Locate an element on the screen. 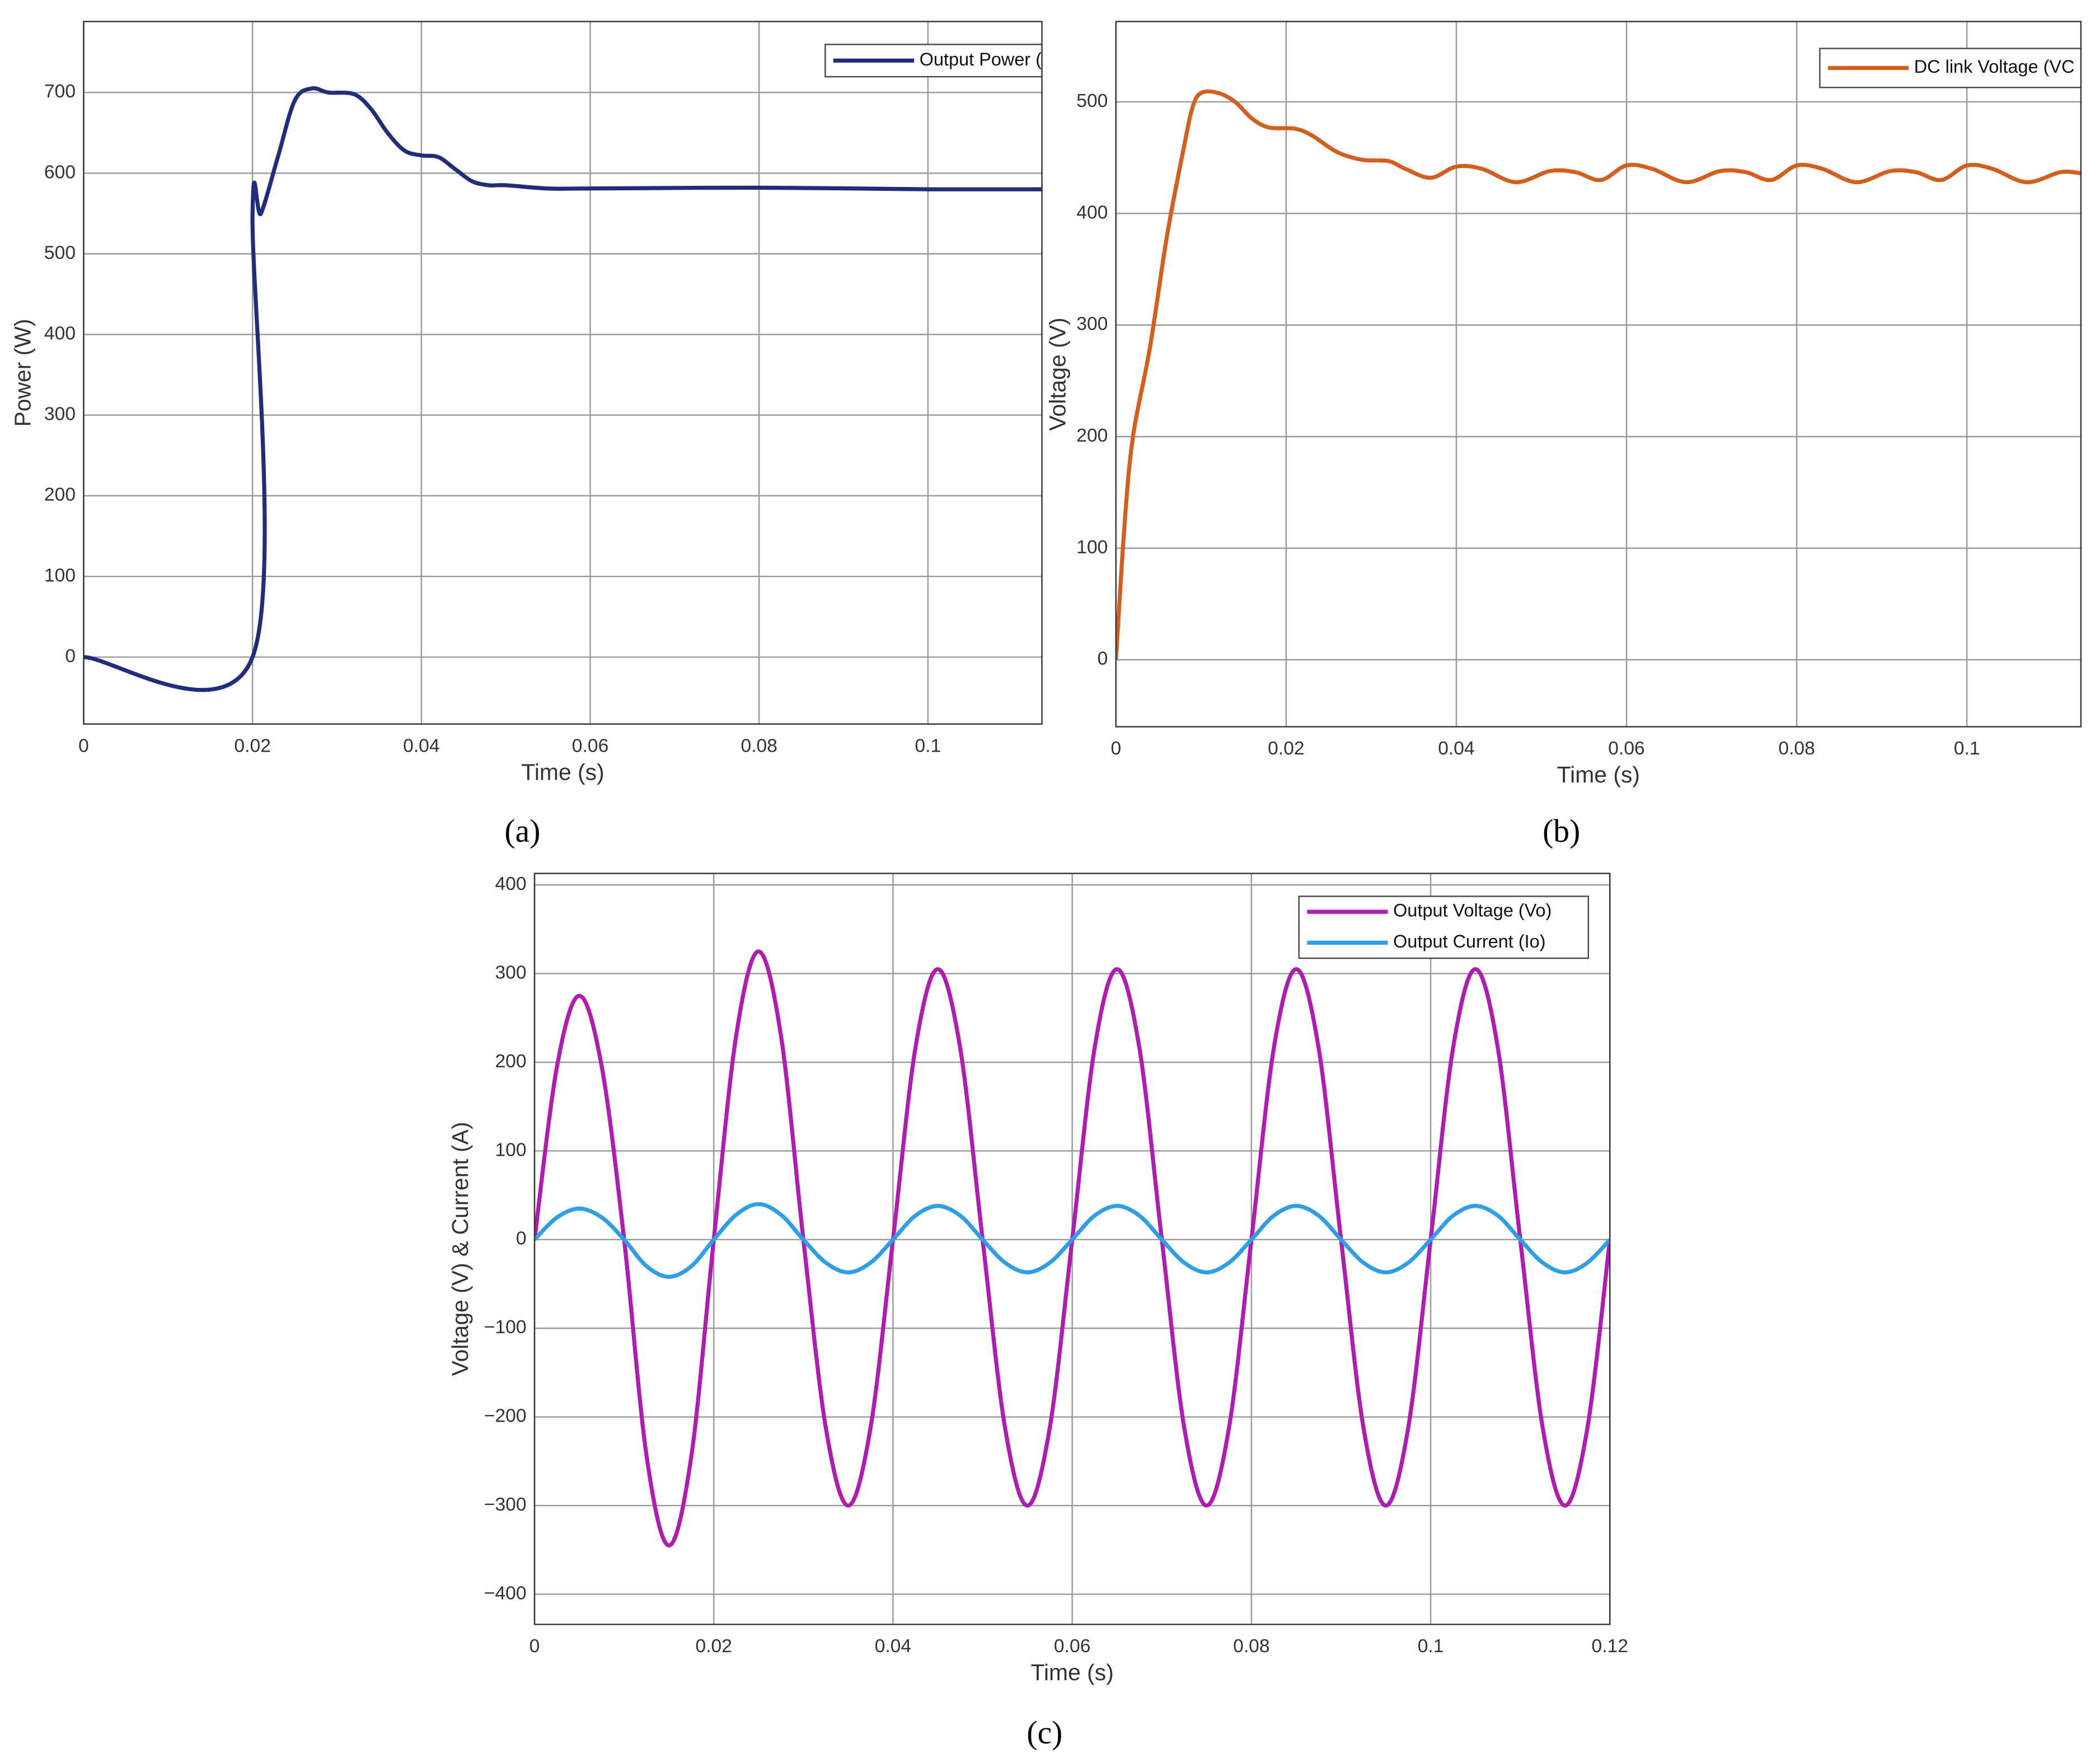  legend-label: Output Current (Io) is located at coordinates (1469, 941).